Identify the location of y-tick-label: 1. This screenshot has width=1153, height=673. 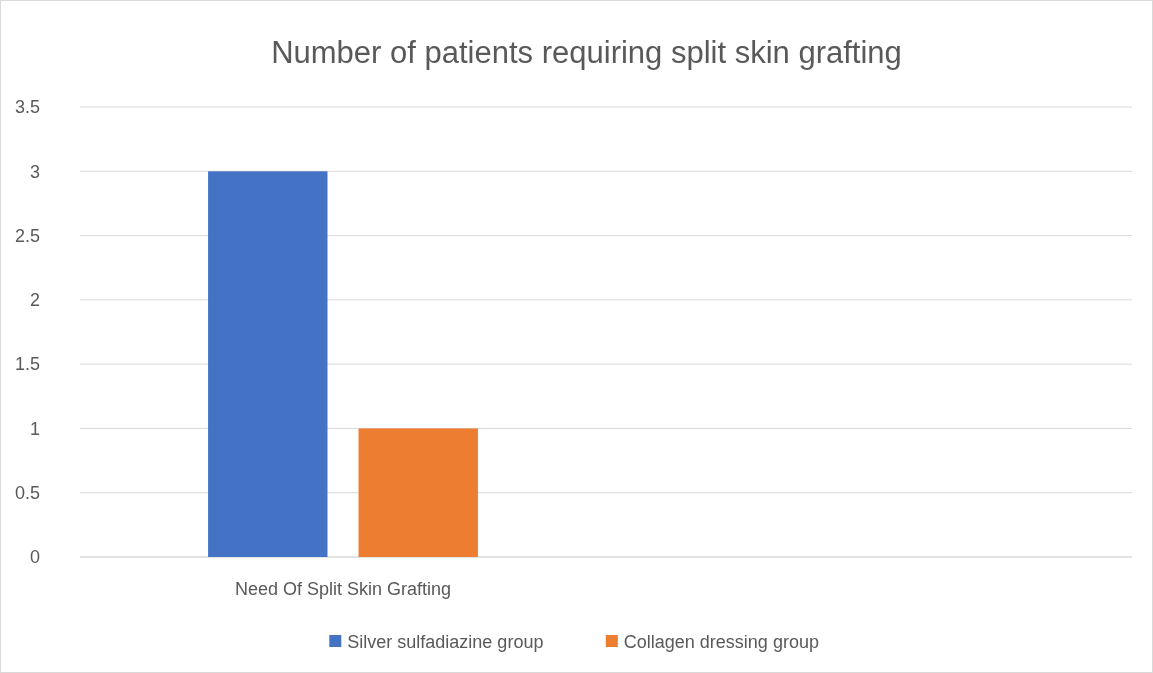
(34, 428).